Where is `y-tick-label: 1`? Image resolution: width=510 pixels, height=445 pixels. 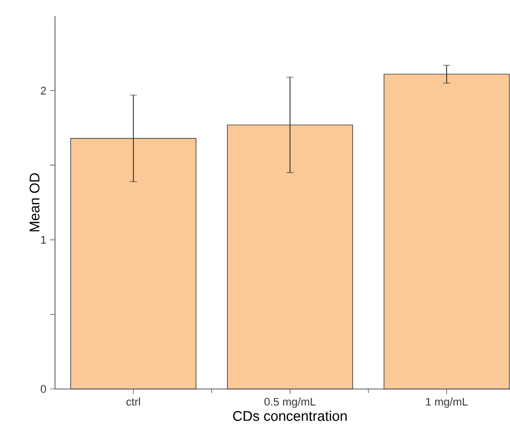 y-tick-label: 1 is located at coordinates (43, 240).